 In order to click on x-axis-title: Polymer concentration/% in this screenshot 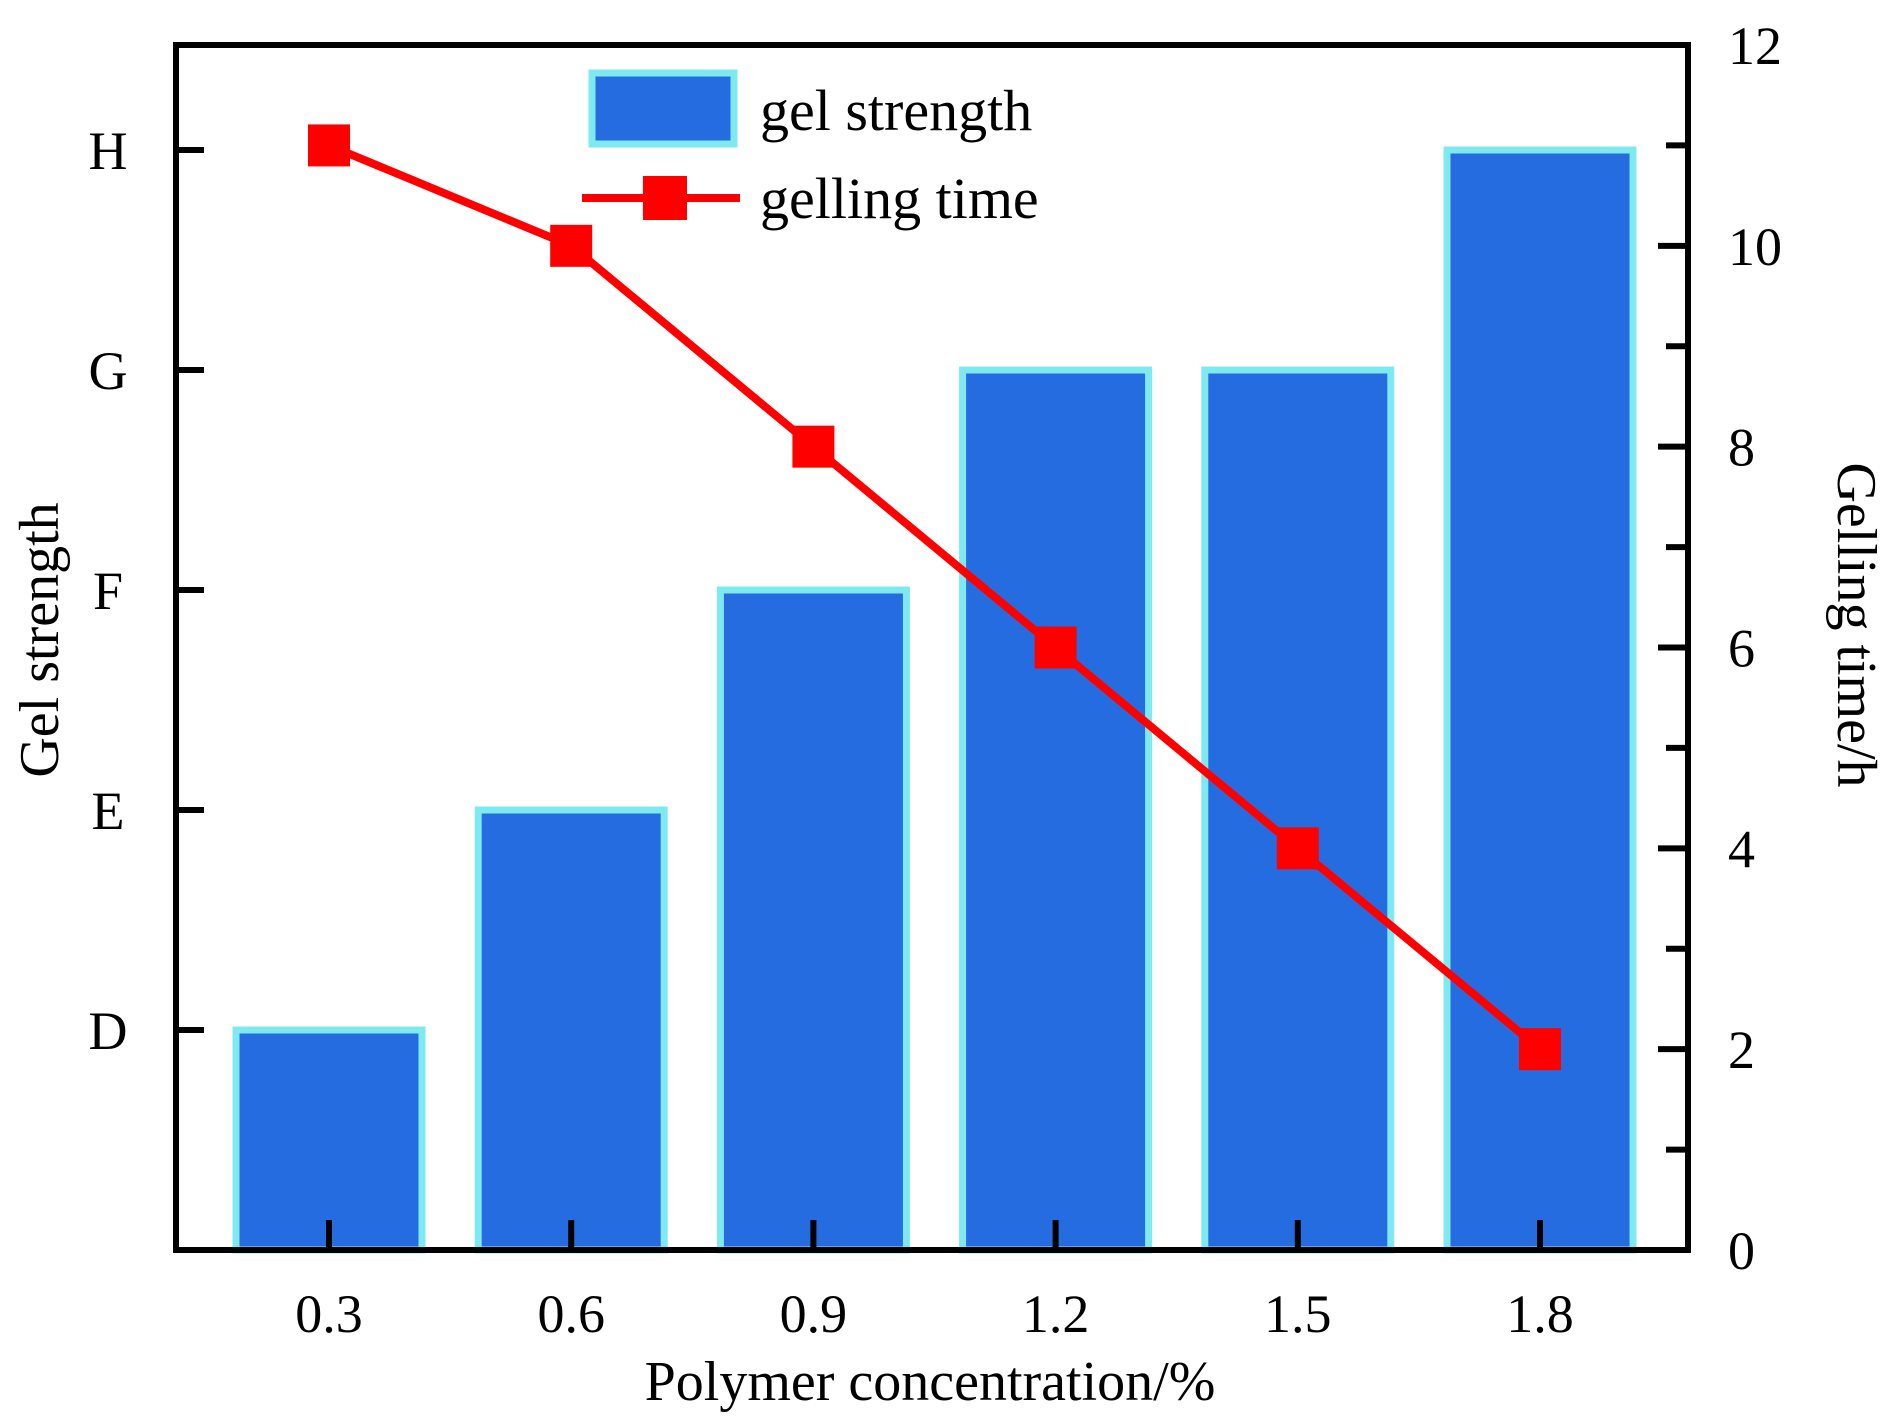, I will do `click(930, 1382)`.